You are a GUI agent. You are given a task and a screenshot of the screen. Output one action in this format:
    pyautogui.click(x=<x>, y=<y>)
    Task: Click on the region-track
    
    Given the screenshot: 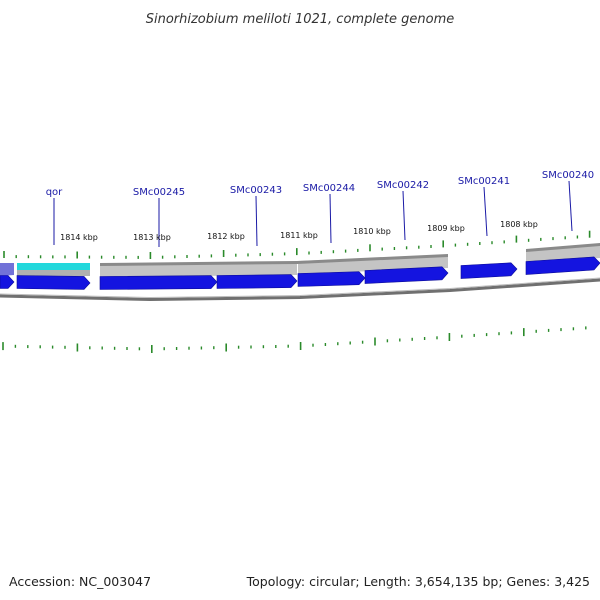 What is the action you would take?
    pyautogui.click(x=300, y=260)
    